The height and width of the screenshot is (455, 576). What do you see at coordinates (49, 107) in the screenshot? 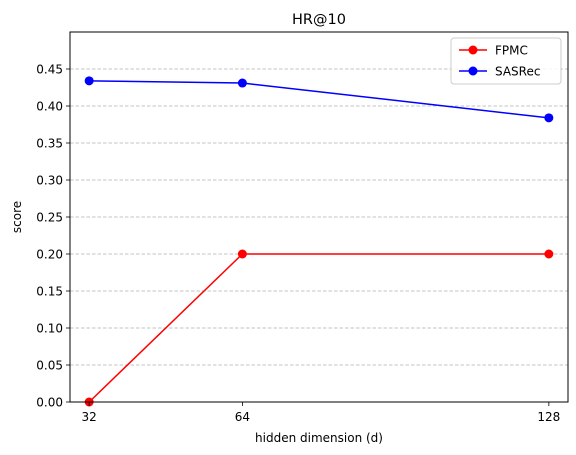
I see `y-tick-label: 0.40` at bounding box center [49, 107].